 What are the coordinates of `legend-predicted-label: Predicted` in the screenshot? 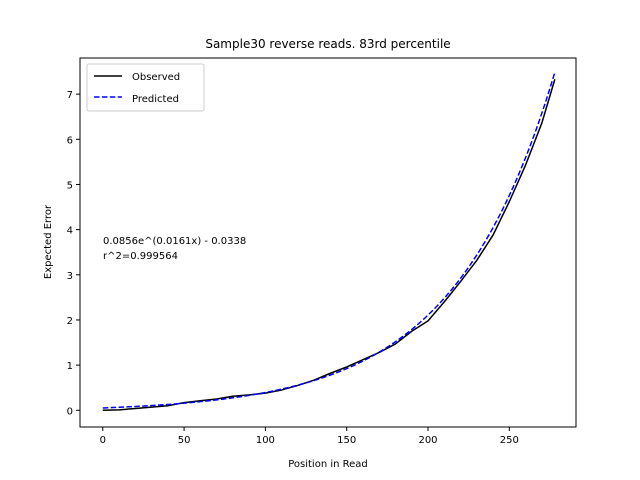 It's located at (155, 99).